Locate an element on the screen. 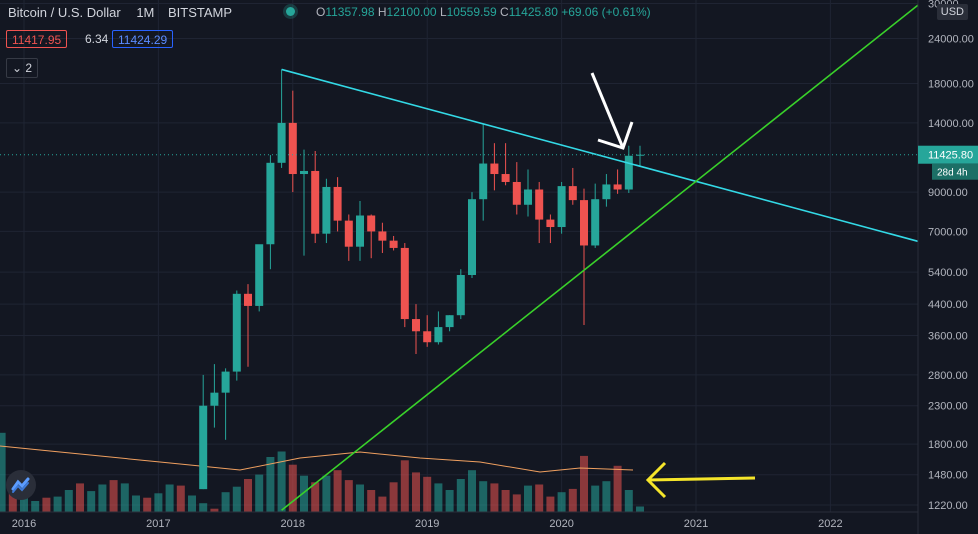 The width and height of the screenshot is (978, 534). y-tick-label: 1800.00 is located at coordinates (948, 445).